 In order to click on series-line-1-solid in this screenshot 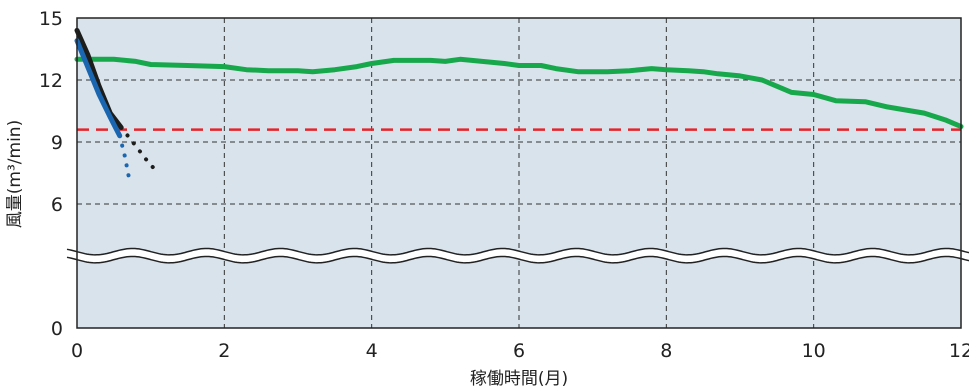, I will do `click(99, 78)`.